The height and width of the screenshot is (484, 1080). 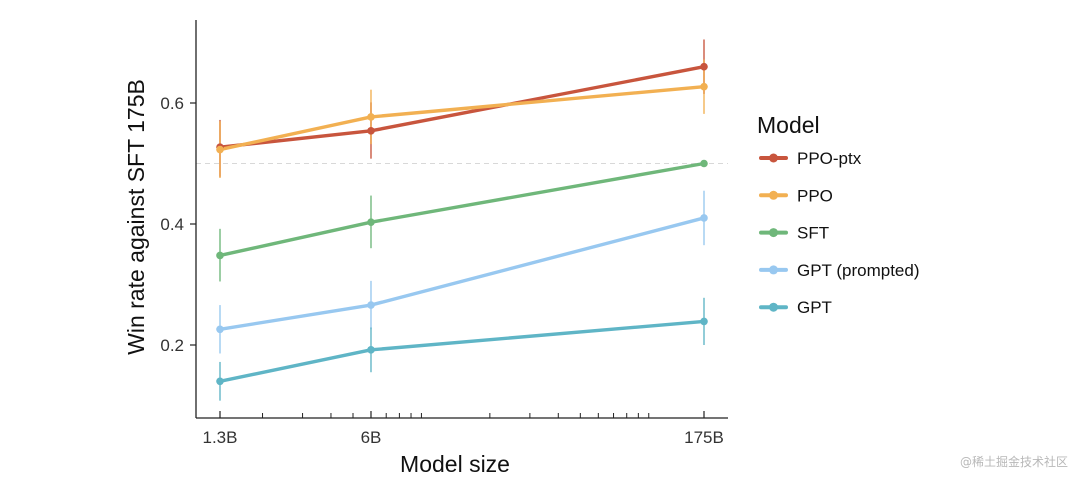 What do you see at coordinates (813, 233) in the screenshot?
I see `legend-label: SFT` at bounding box center [813, 233].